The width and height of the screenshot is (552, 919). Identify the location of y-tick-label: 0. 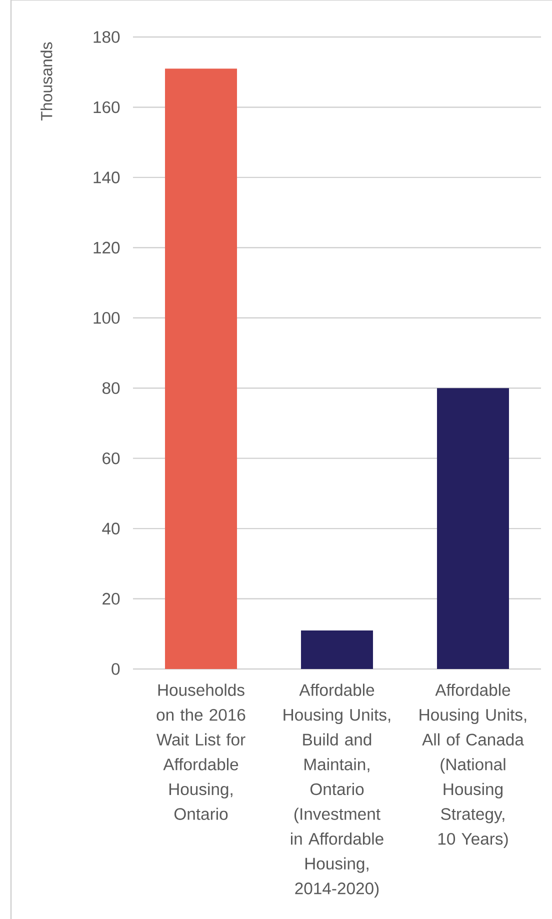
(116, 669).